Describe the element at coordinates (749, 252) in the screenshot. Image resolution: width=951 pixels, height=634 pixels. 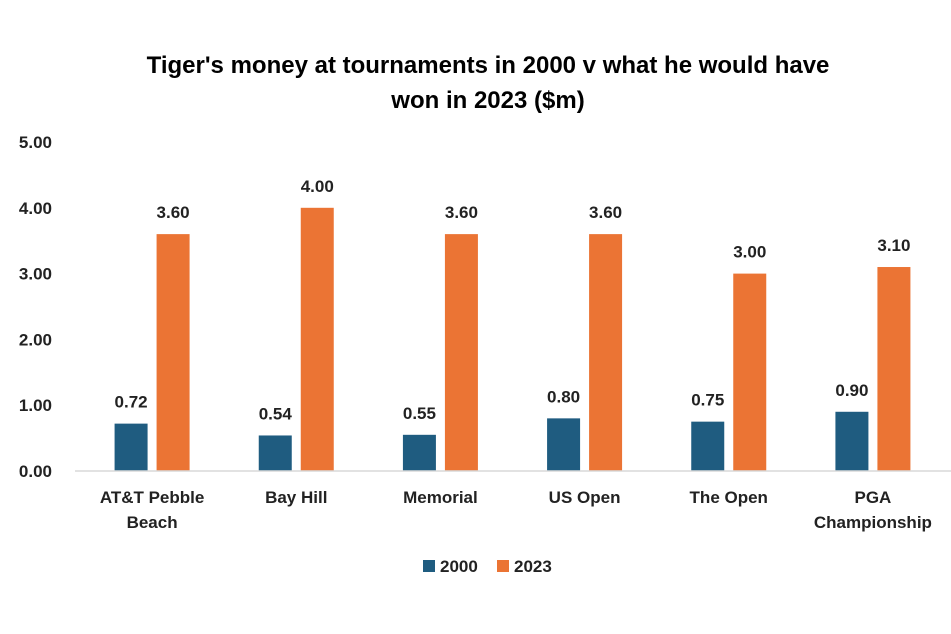
I see `data-label-2023-4: 3.00` at that location.